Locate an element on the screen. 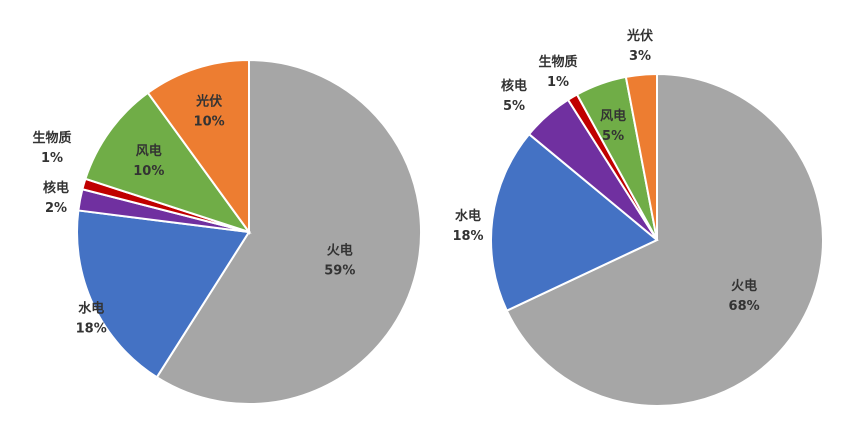 Image resolution: width=857 pixels, height=429 pixels. left-slice-hydro is located at coordinates (163, 294).